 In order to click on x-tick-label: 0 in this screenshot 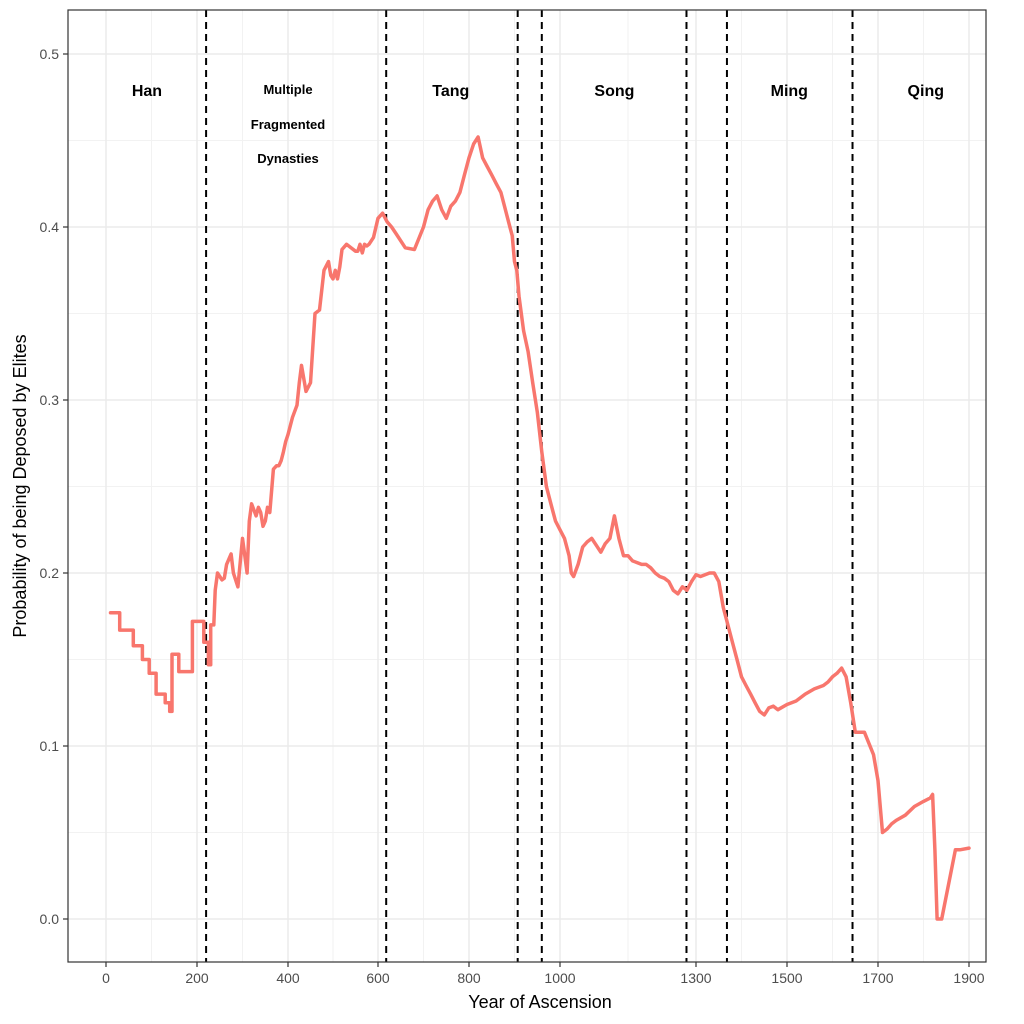, I will do `click(106, 978)`.